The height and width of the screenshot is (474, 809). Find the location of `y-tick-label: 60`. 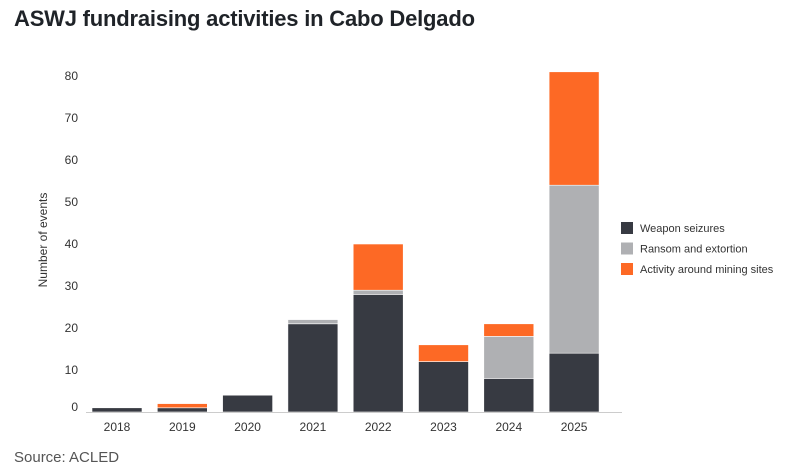

y-tick-label: 60 is located at coordinates (72, 160).